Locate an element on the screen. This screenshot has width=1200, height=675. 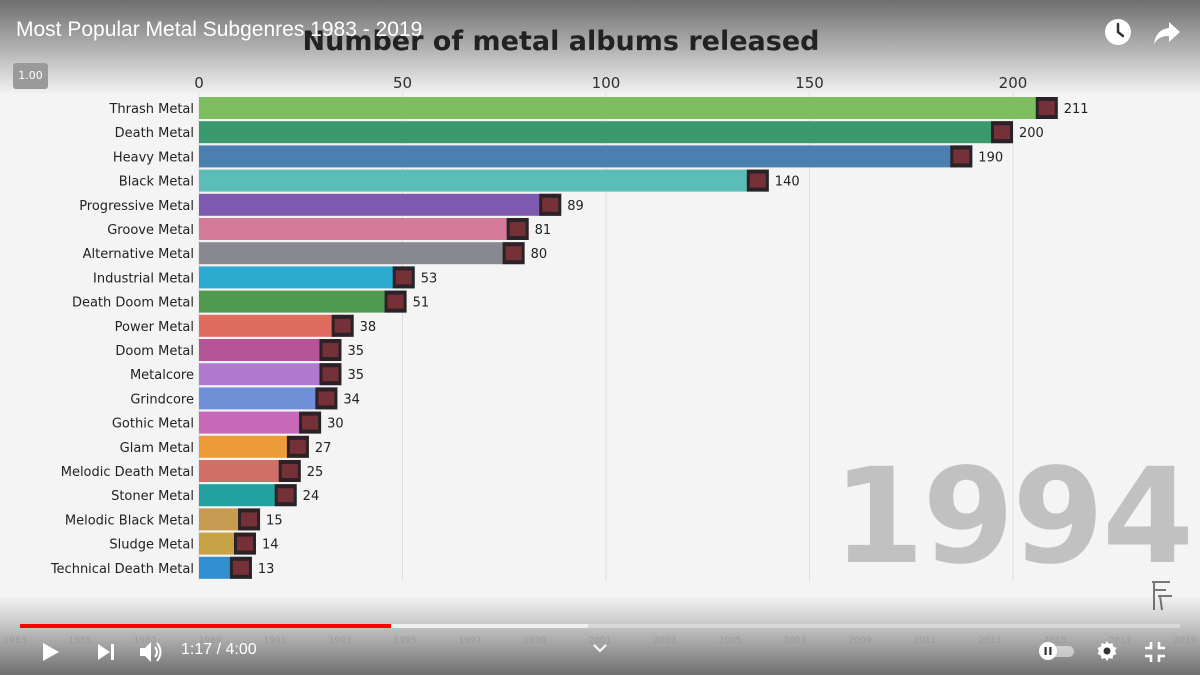
channel-logo is located at coordinates (1162, 596).